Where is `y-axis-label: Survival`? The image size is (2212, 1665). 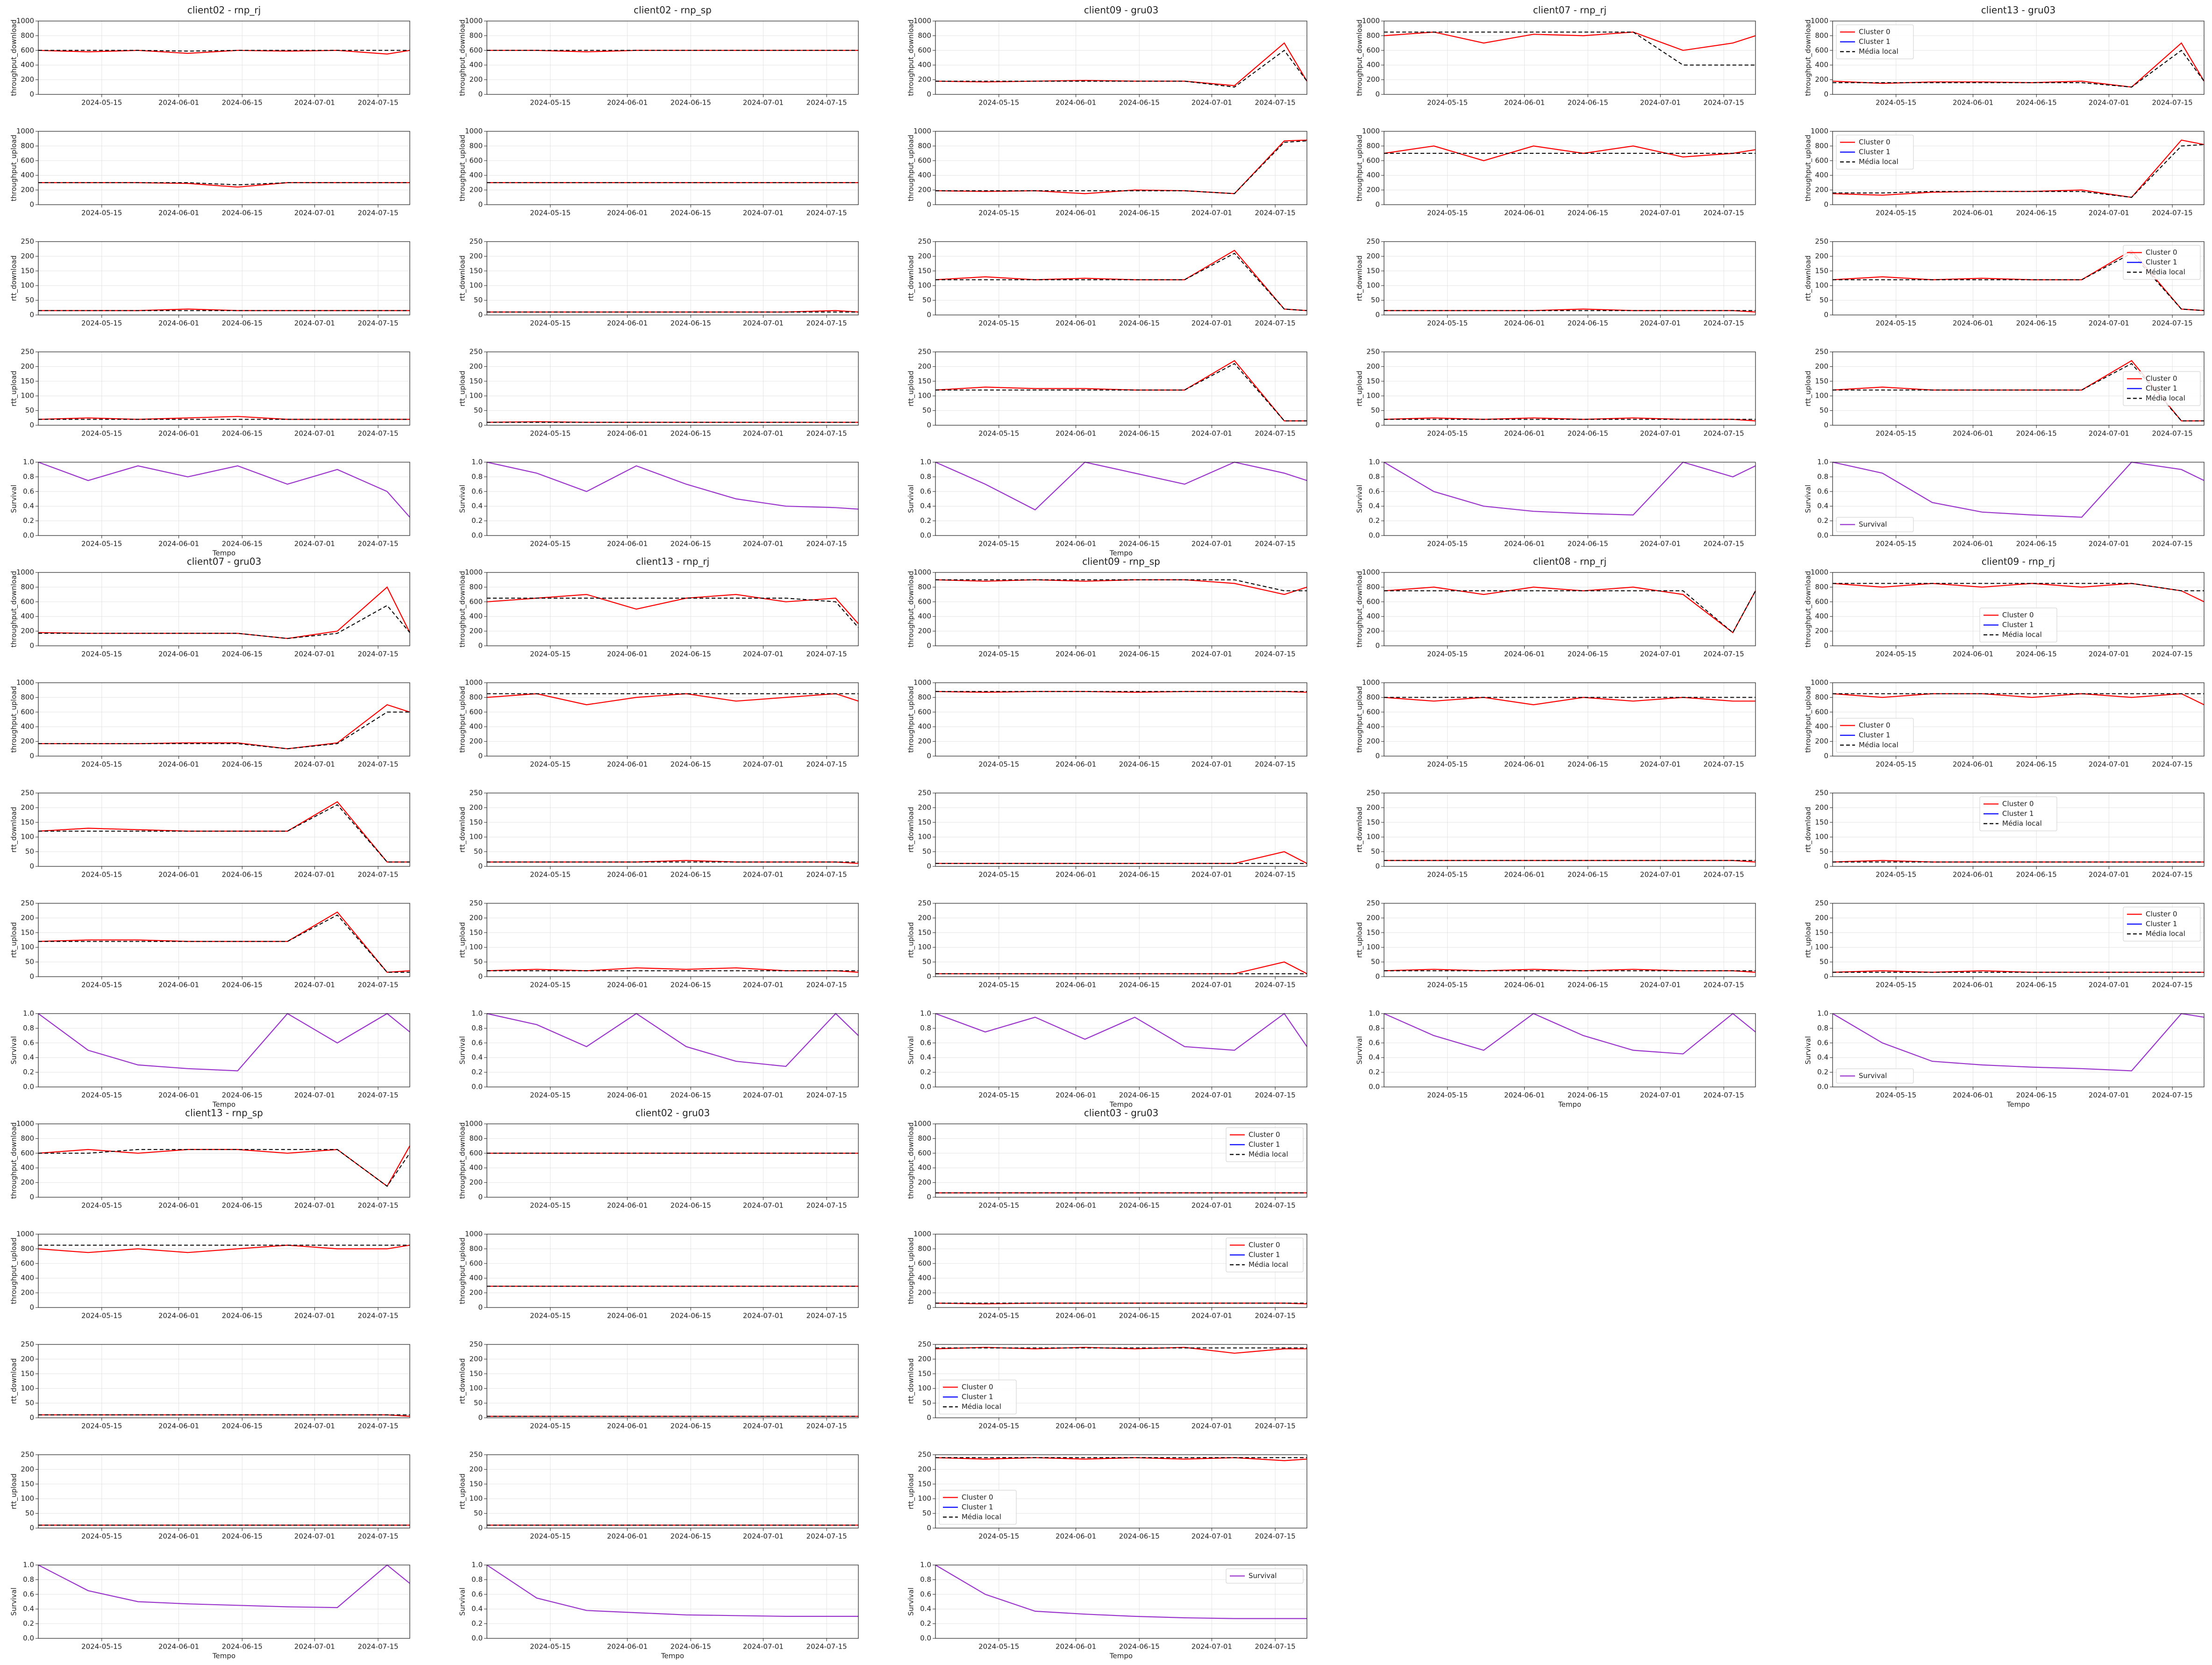
y-axis-label: Survival is located at coordinates (462, 499).